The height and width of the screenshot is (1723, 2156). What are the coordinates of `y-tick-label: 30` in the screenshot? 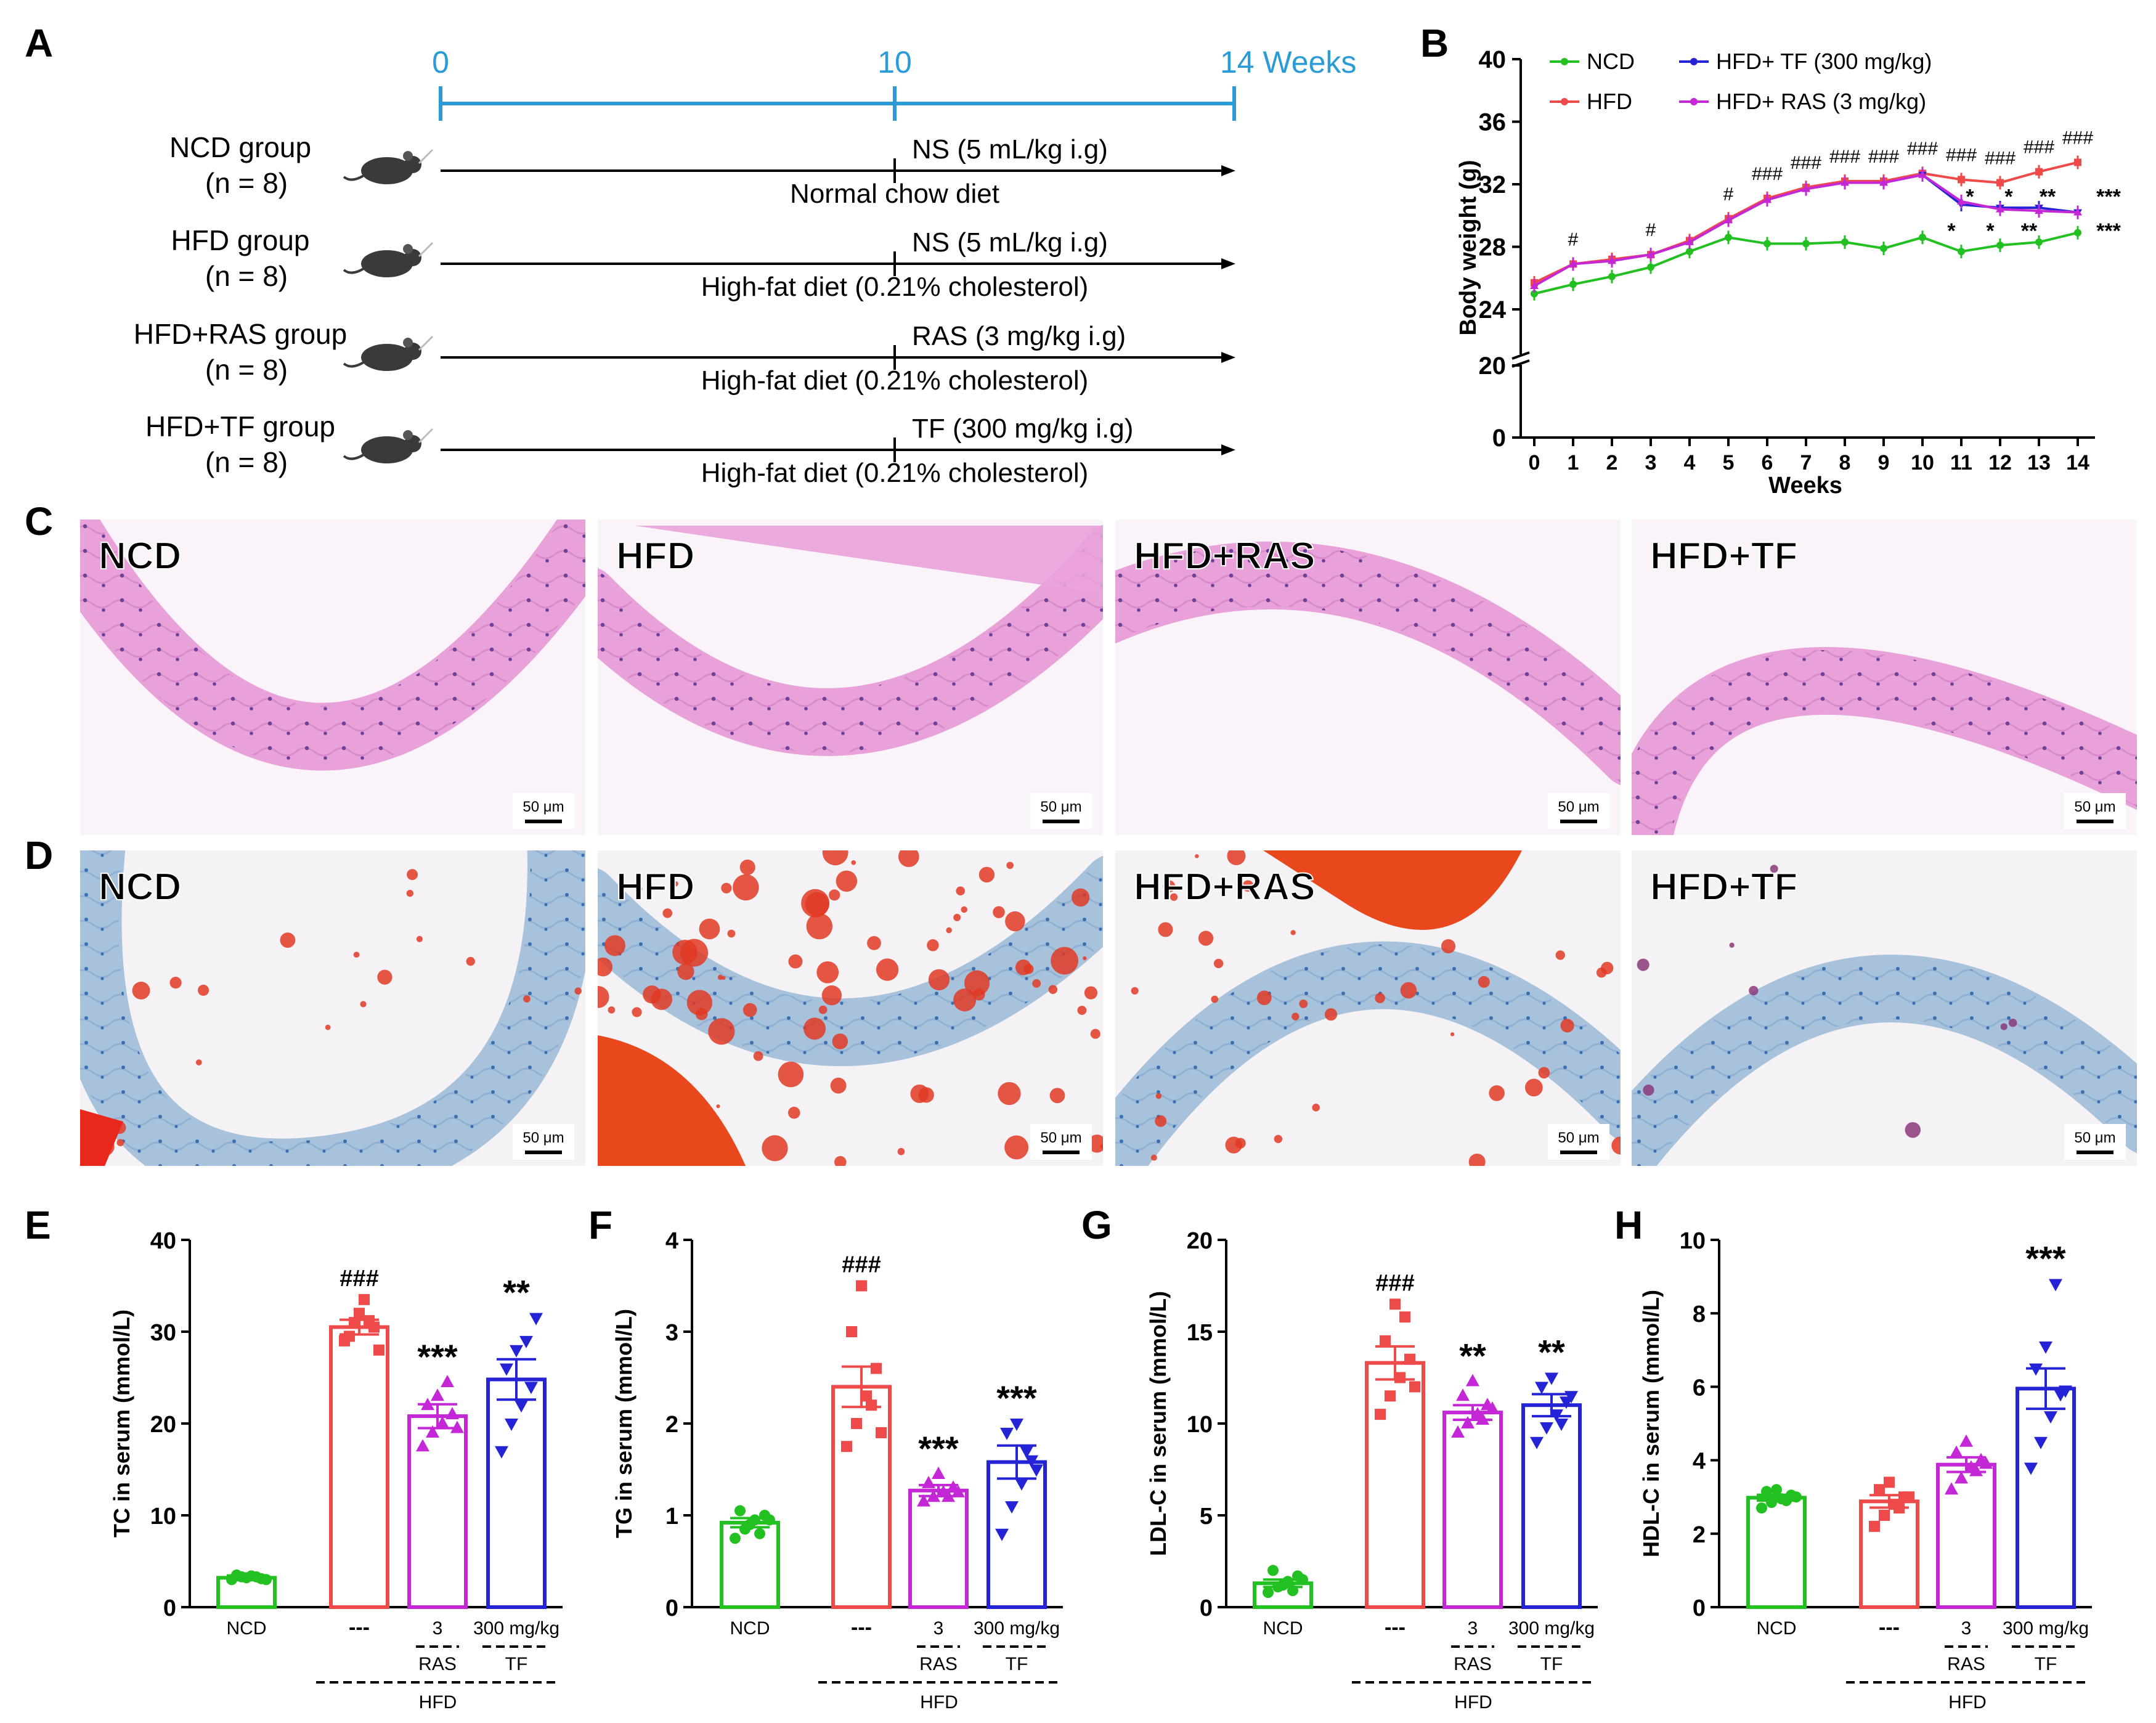 It's located at (163, 1333).